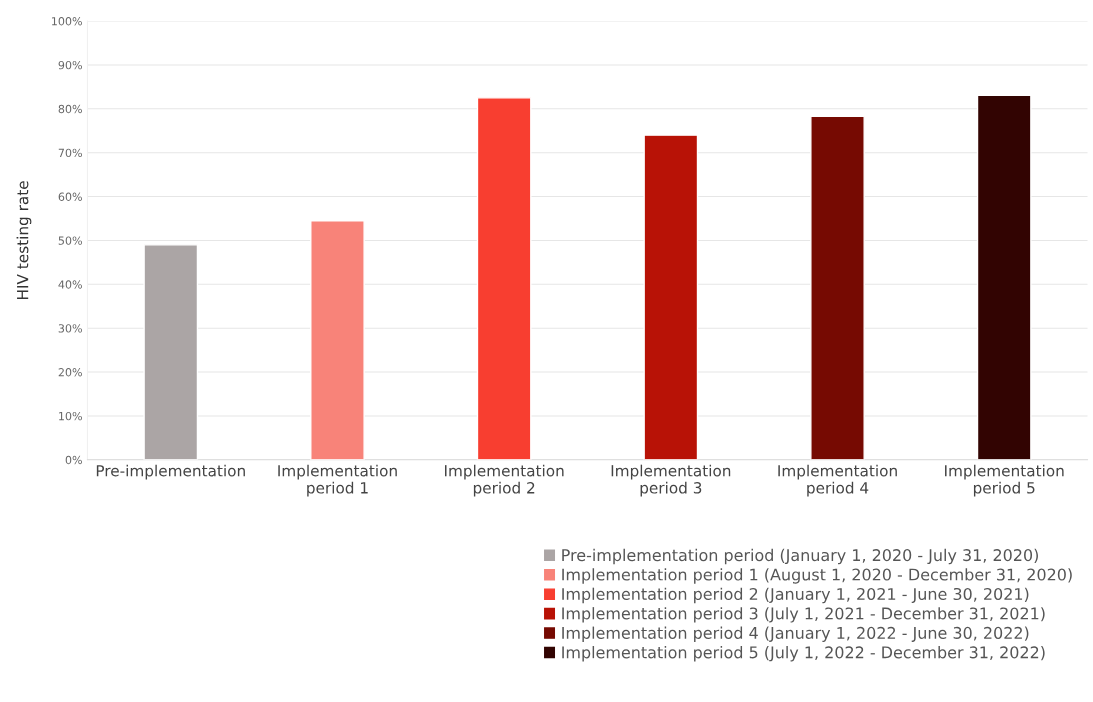 The image size is (1093, 702). Describe the element at coordinates (70, 65) in the screenshot. I see `y-tick-label: 90%` at that location.